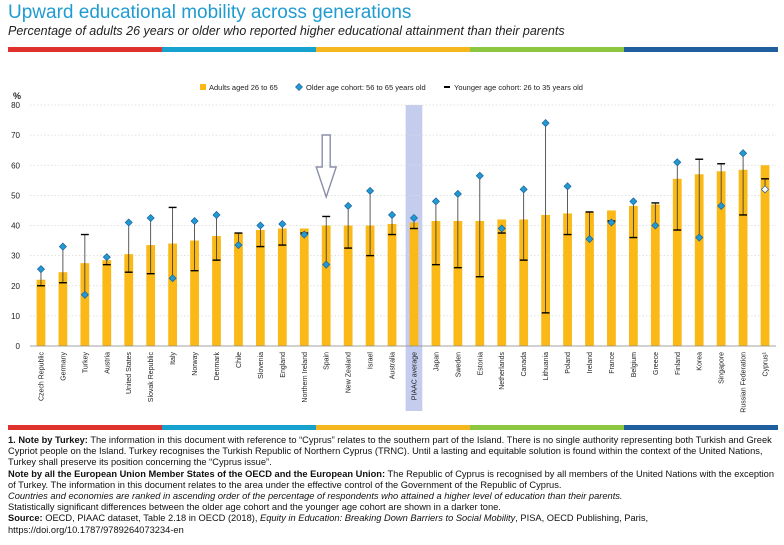  Describe the element at coordinates (590, 363) in the screenshot. I see `x-tick-label: Ireland` at that location.